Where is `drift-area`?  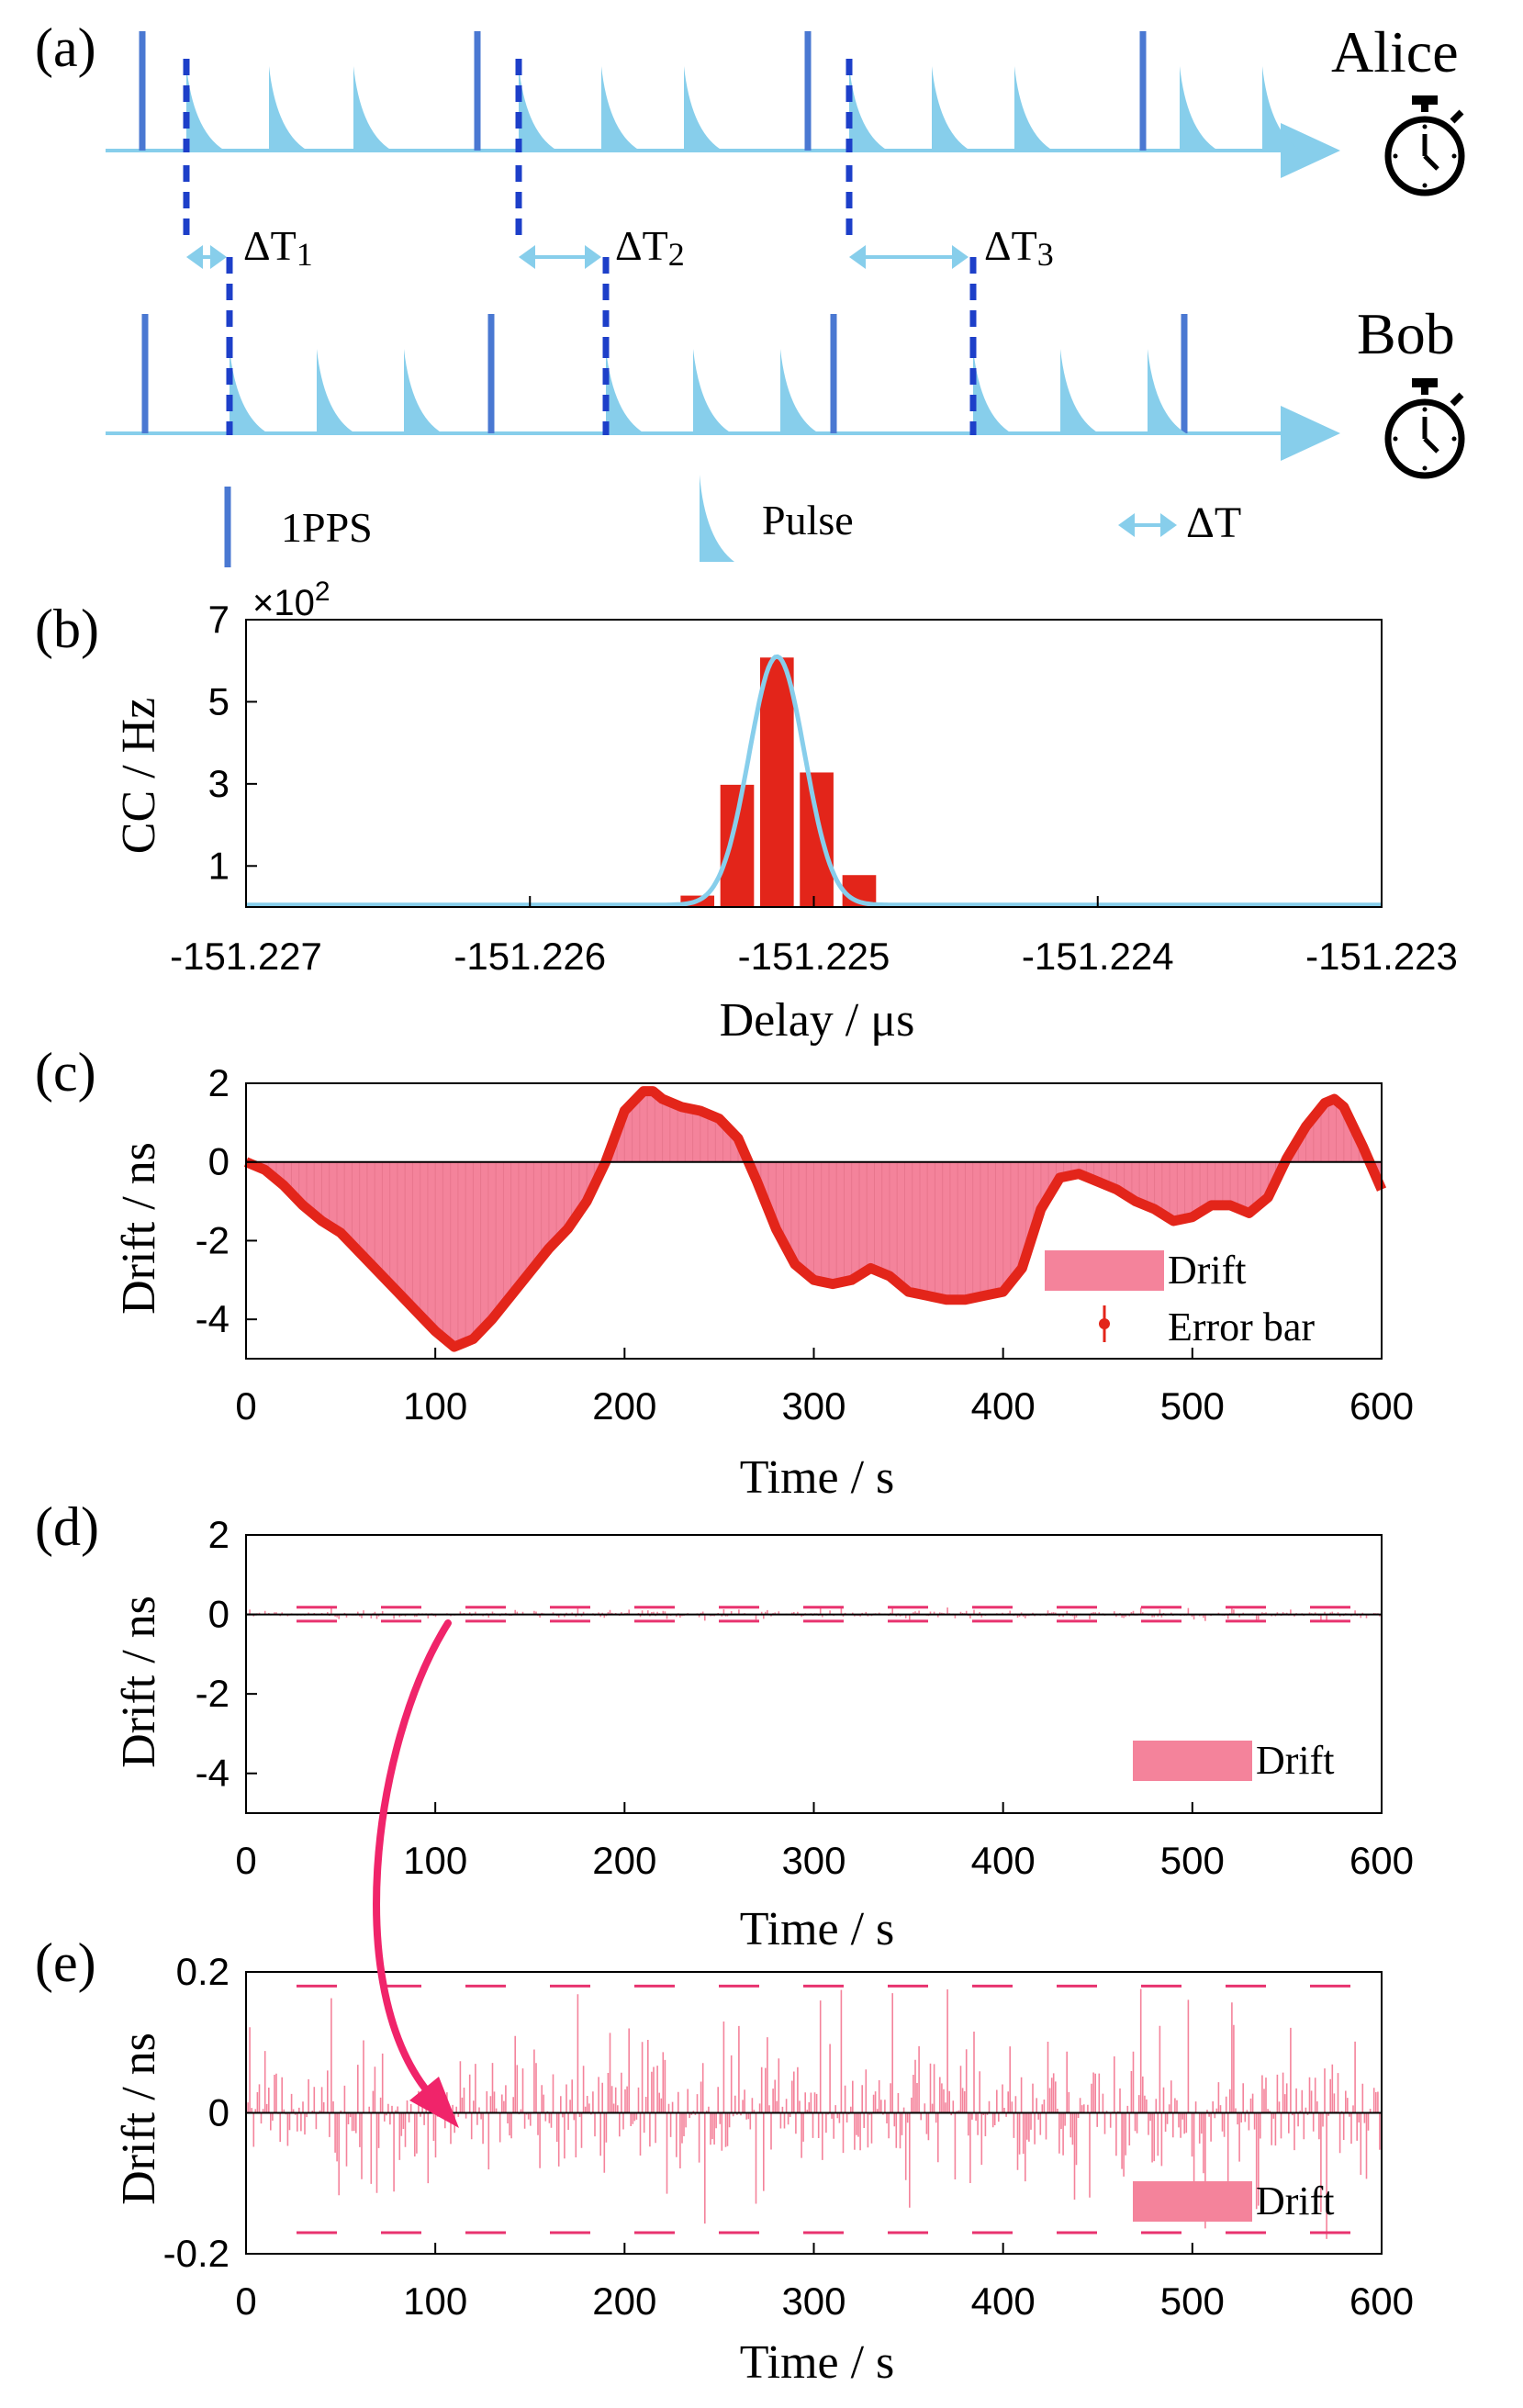
drift-area is located at coordinates (814, 1219).